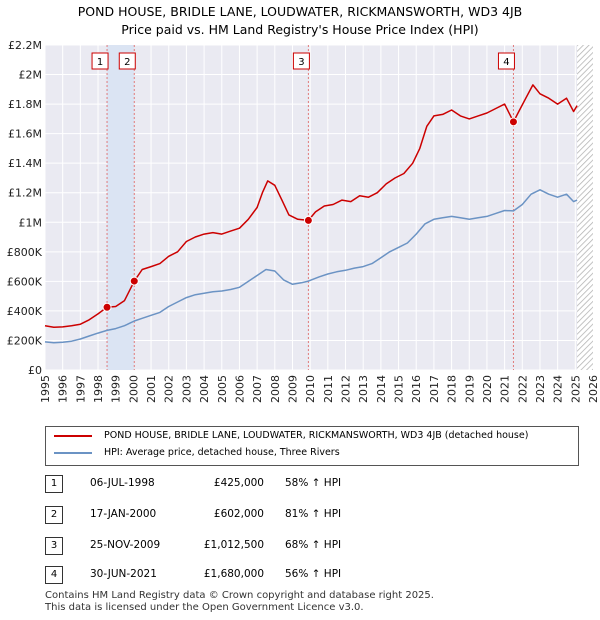 This screenshot has height=620, width=600. What do you see at coordinates (469, 389) in the screenshot?
I see `x-tick-label: 2019` at bounding box center [469, 389].